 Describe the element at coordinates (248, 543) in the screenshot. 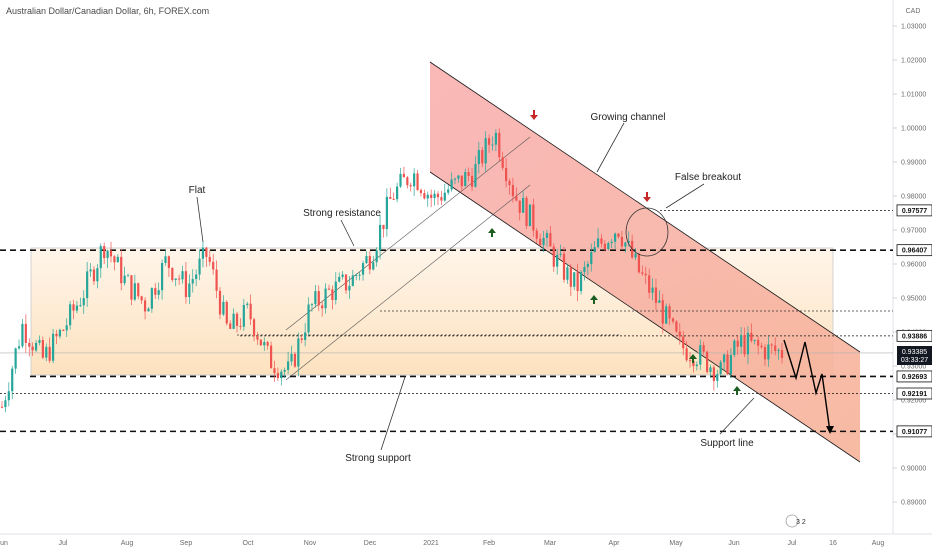

I see `x-tick-label: Oct` at that location.